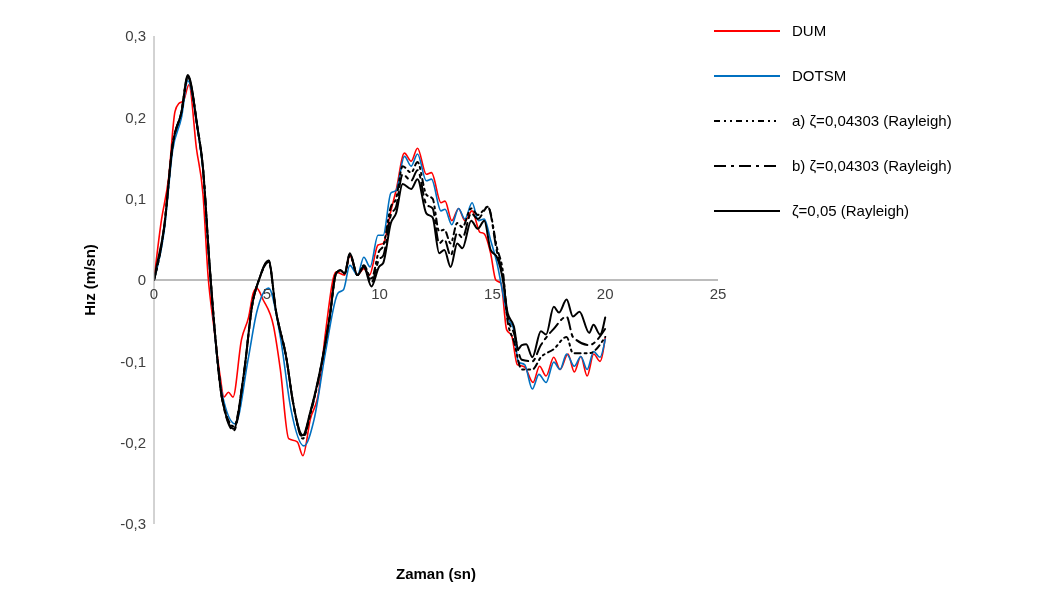 Image resolution: width=1062 pixels, height=599 pixels. Describe the element at coordinates (436, 573) in the screenshot. I see `x-axis-title: Zaman (sn)` at that location.